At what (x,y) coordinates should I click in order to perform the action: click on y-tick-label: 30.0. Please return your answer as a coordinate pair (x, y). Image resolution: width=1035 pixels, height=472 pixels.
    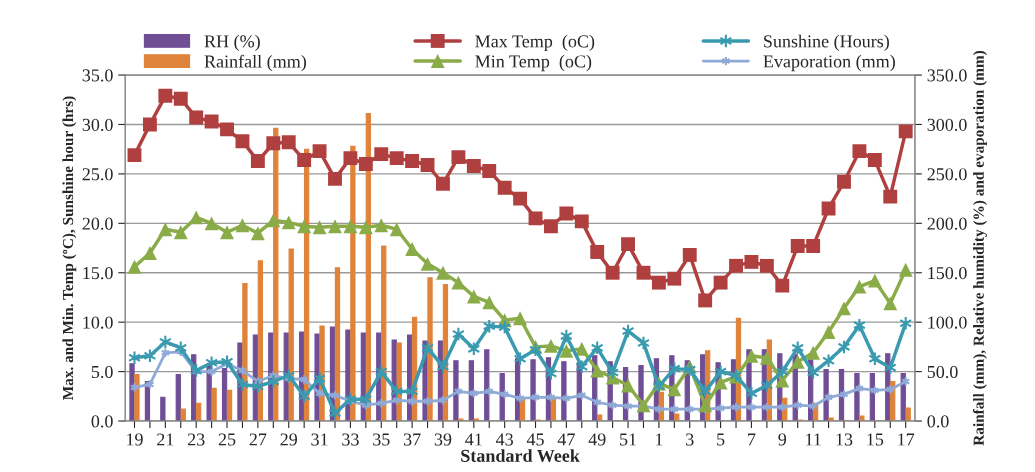
    Looking at the image, I should click on (97, 124).